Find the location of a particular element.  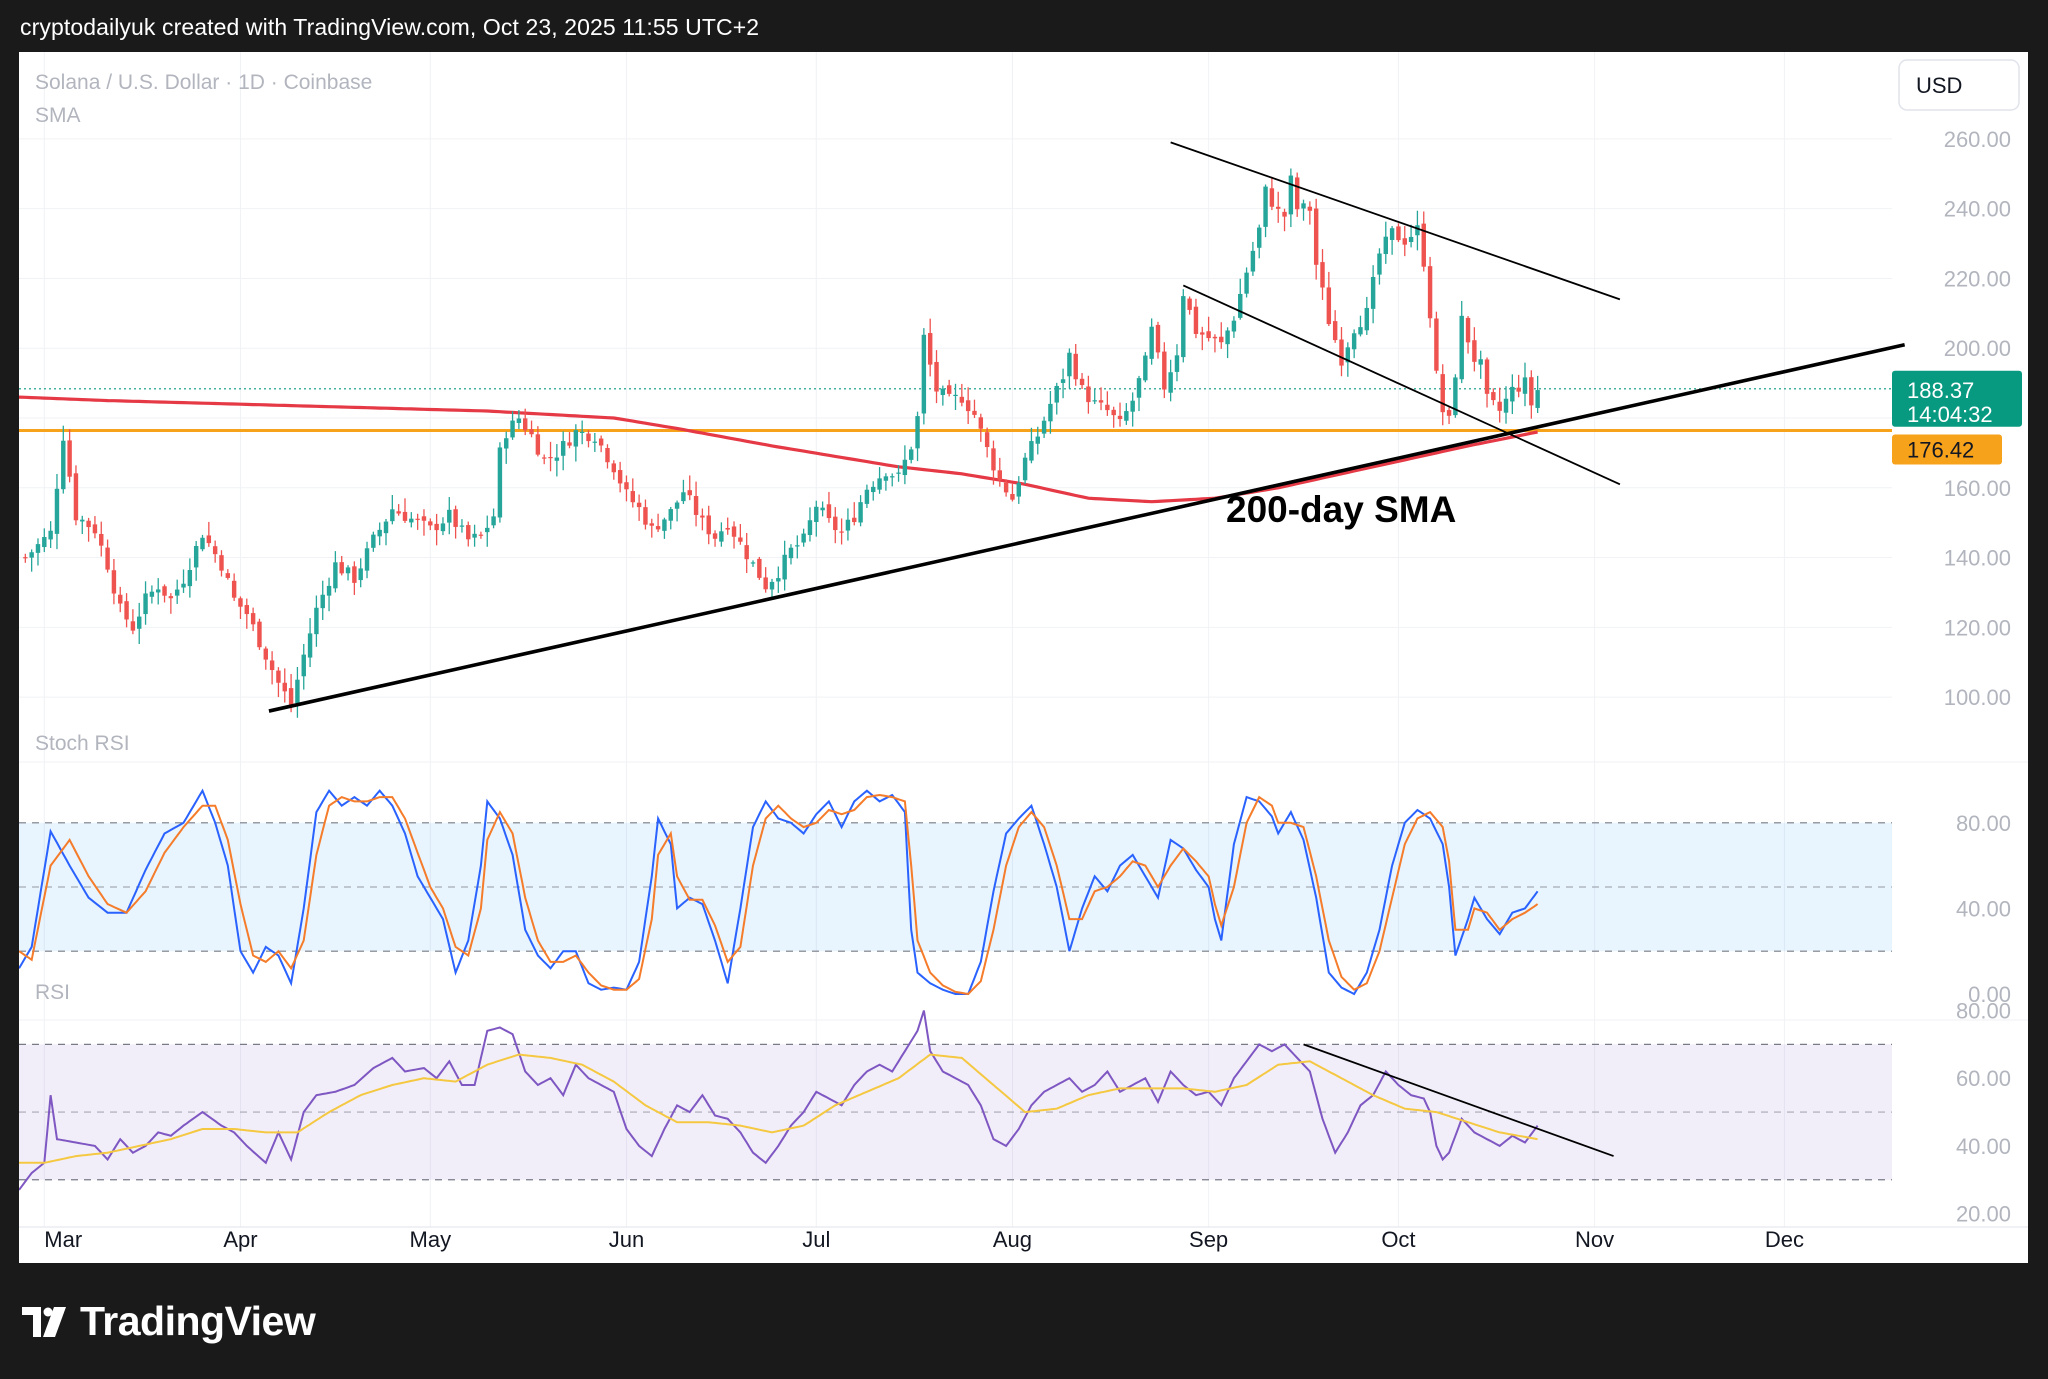

channel-upper-trendline is located at coordinates (1395, 221).